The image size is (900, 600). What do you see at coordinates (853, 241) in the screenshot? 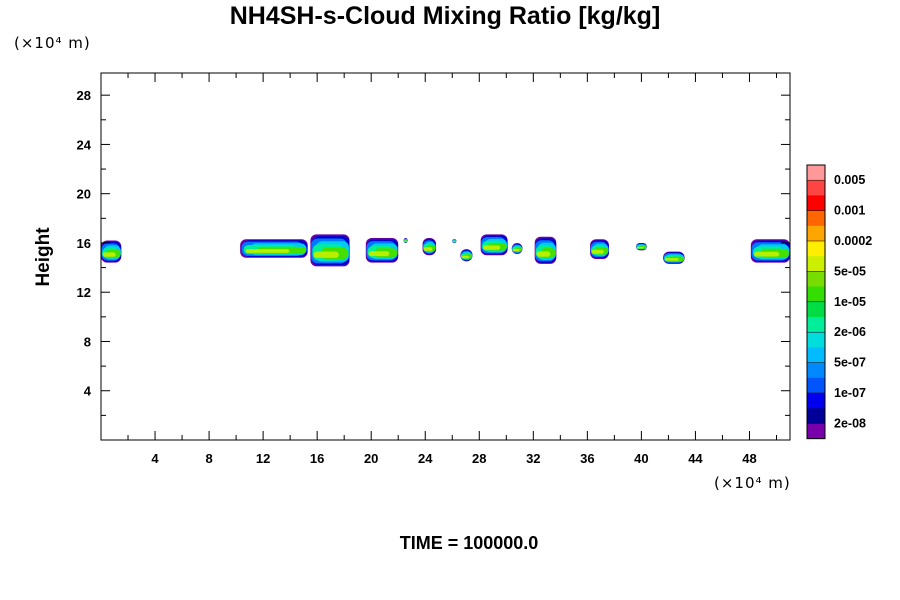
I see `colorbar-label: 0.0002` at bounding box center [853, 241].